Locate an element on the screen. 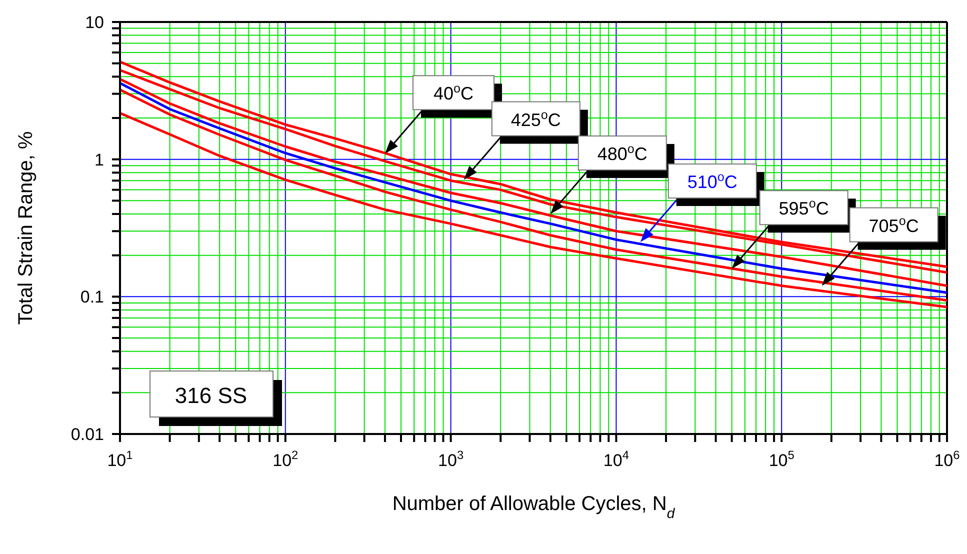 The width and height of the screenshot is (967, 554). x-tick-label: 10$^{4}$ is located at coordinates (616, 459).